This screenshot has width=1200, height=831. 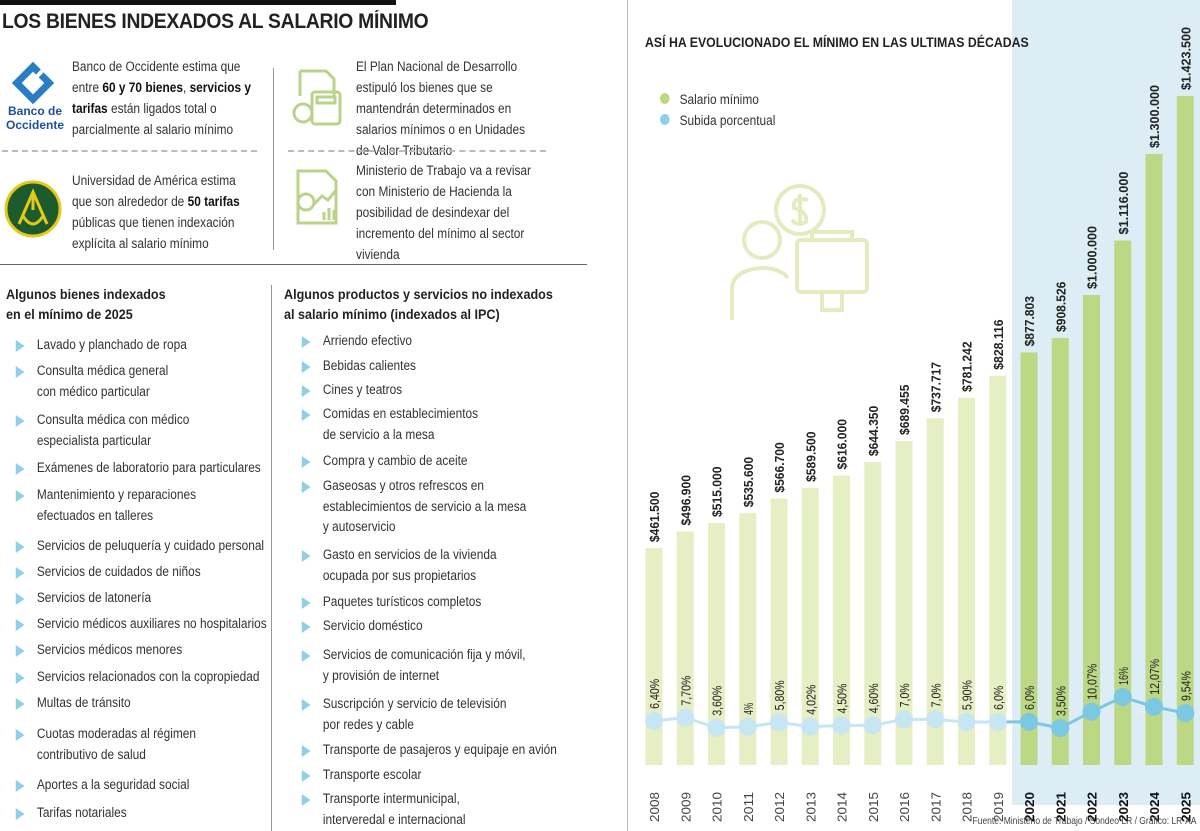 I want to click on list-item-text: Consulta médica con médico, so click(x=113, y=419).